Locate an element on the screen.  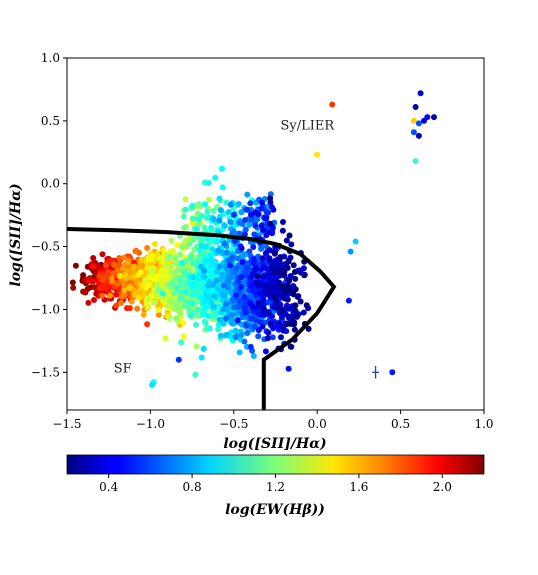
x-tick-label: 0.5 is located at coordinates (400, 424).